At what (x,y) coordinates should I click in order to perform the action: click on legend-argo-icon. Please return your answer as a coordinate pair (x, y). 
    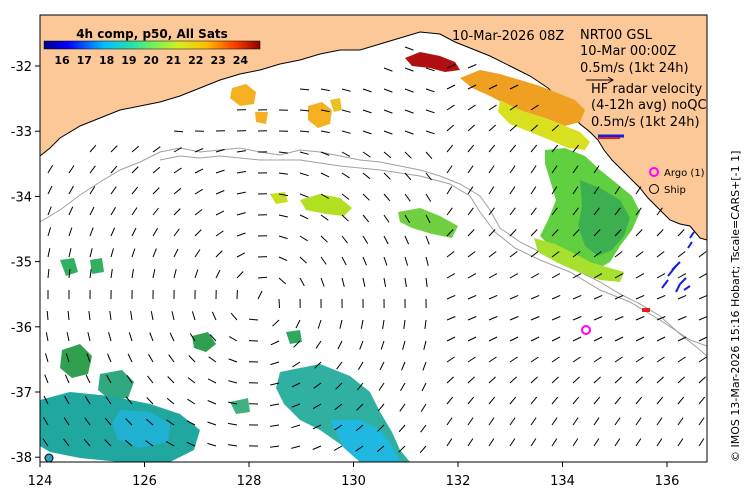
    Looking at the image, I should click on (654, 172).